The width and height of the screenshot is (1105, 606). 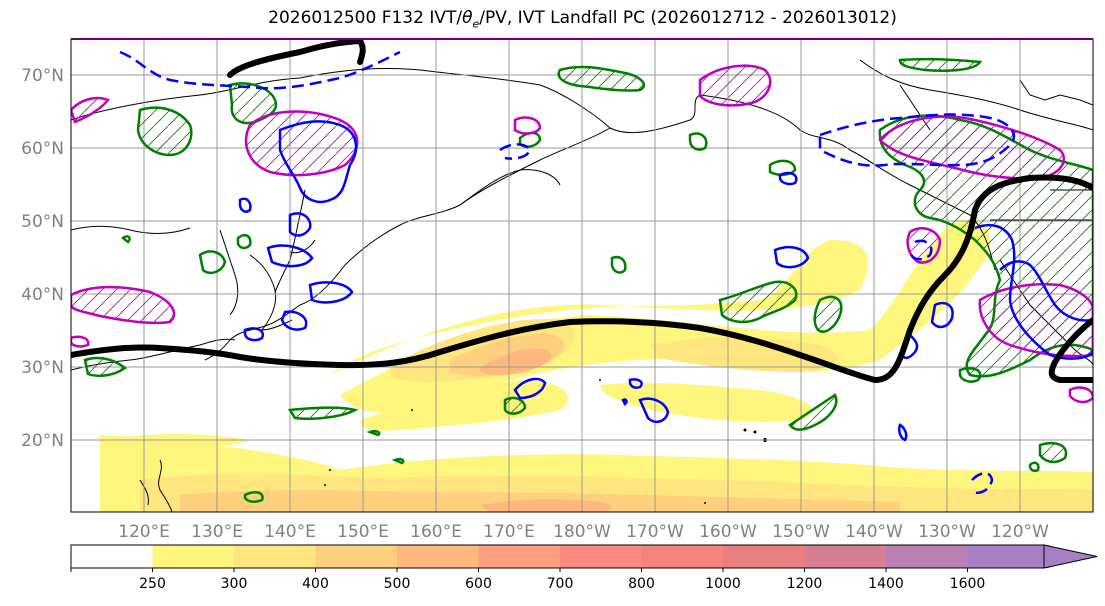 What do you see at coordinates (476, 24) in the screenshot?
I see `title-sub: e` at bounding box center [476, 24].